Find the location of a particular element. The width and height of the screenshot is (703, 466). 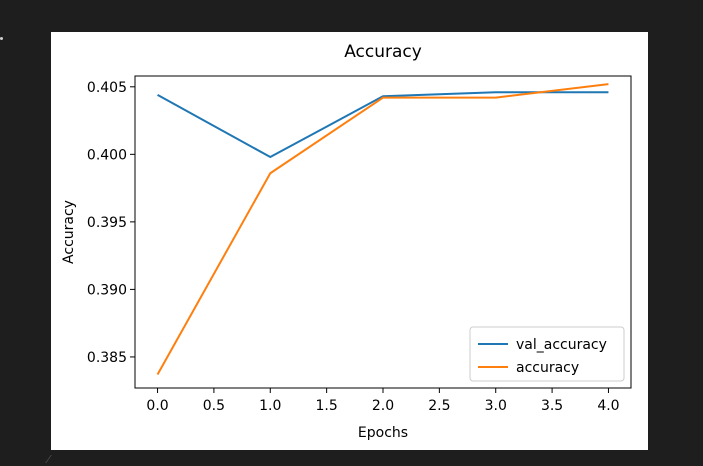

x-tick-label: 3.5 is located at coordinates (552, 406).